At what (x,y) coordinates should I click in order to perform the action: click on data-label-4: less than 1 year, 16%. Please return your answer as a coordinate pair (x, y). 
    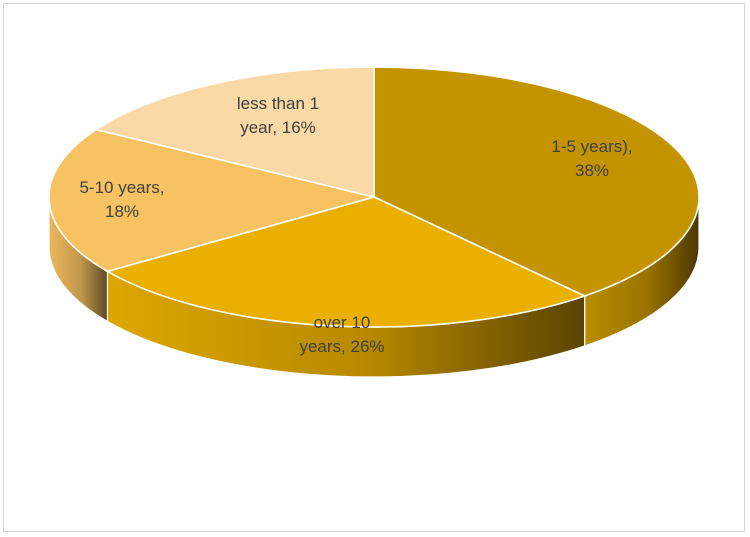
    Looking at the image, I should click on (278, 115).